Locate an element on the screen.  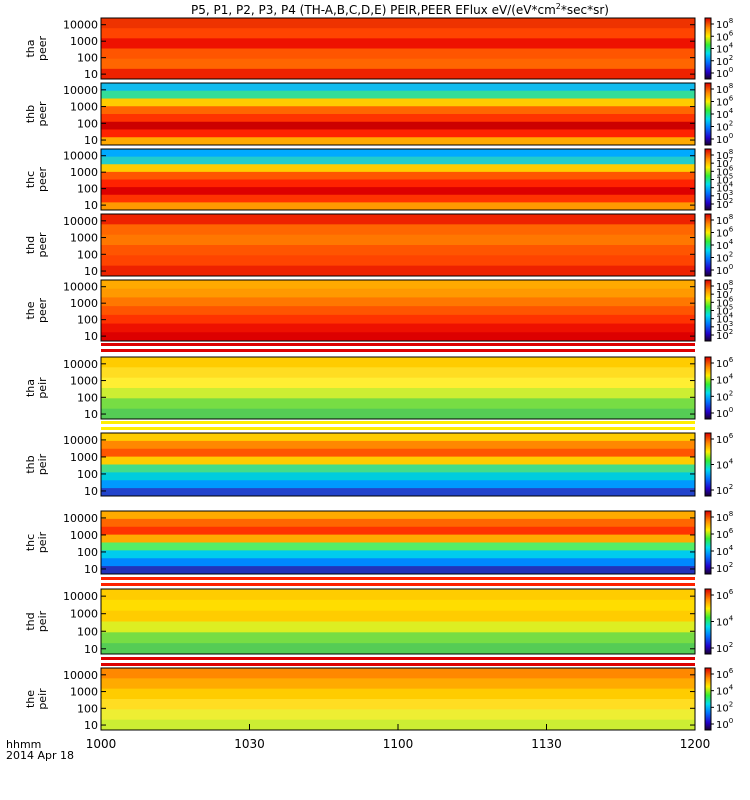
panel-tha-peir: 10000 1000 100 10 tha peir 10⁶ 10⁴ 10² 100 is located at coordinates (379, 388).